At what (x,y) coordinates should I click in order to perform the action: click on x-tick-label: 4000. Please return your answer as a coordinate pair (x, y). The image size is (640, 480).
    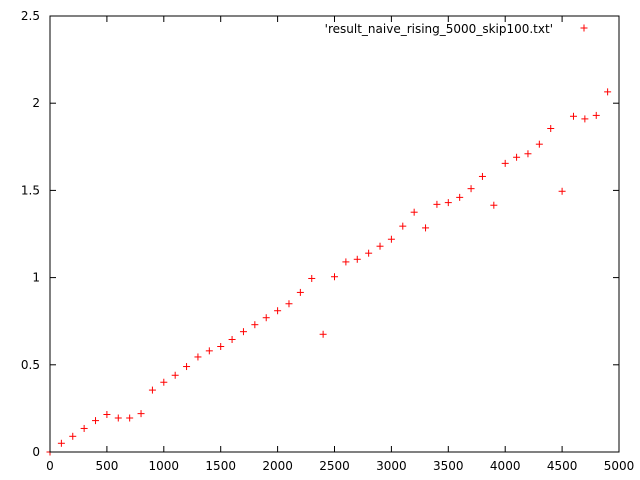
    Looking at the image, I should click on (505, 466).